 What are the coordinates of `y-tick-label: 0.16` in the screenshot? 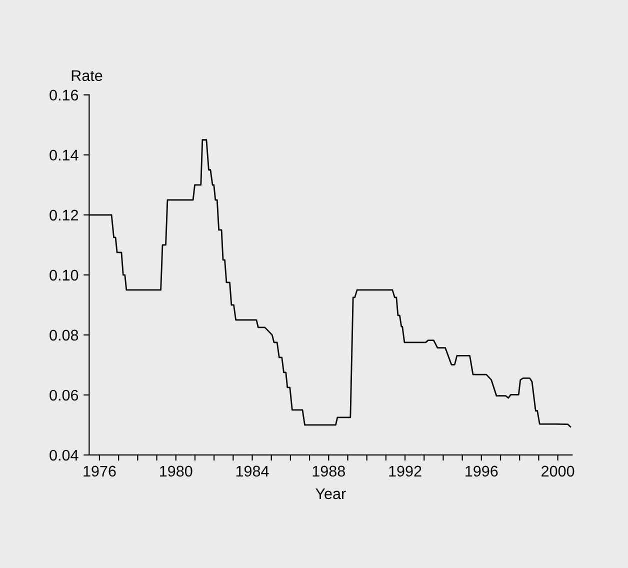 It's located at (64, 95).